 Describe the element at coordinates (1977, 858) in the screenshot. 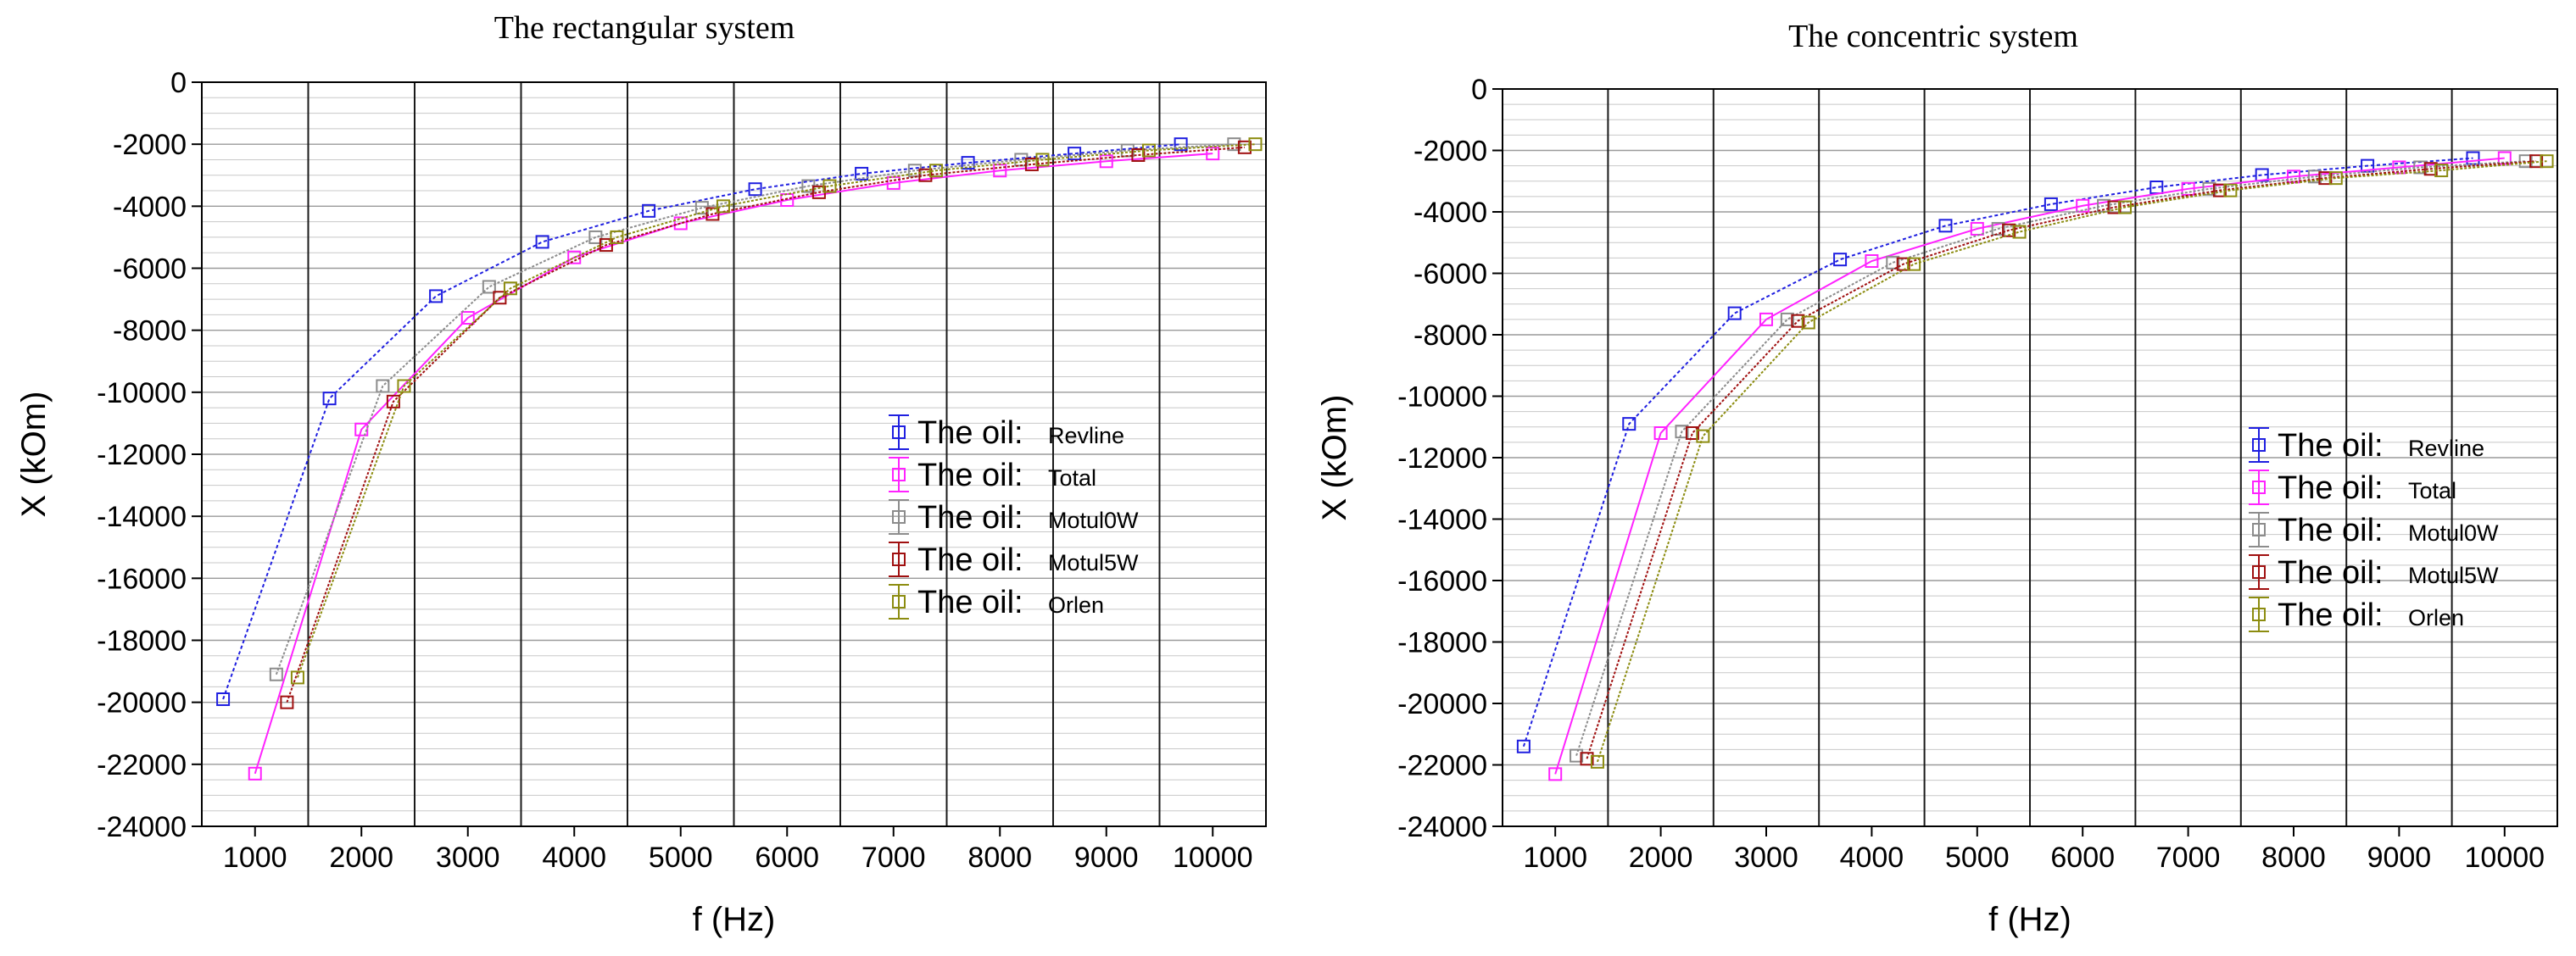

I see `x-tick-label: 5000` at that location.